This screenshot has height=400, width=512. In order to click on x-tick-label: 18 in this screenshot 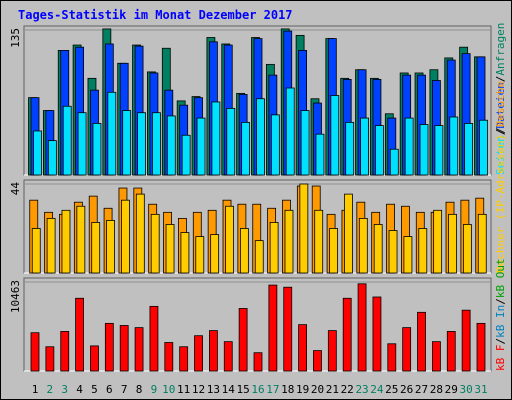, I will do `click(287, 389)`.